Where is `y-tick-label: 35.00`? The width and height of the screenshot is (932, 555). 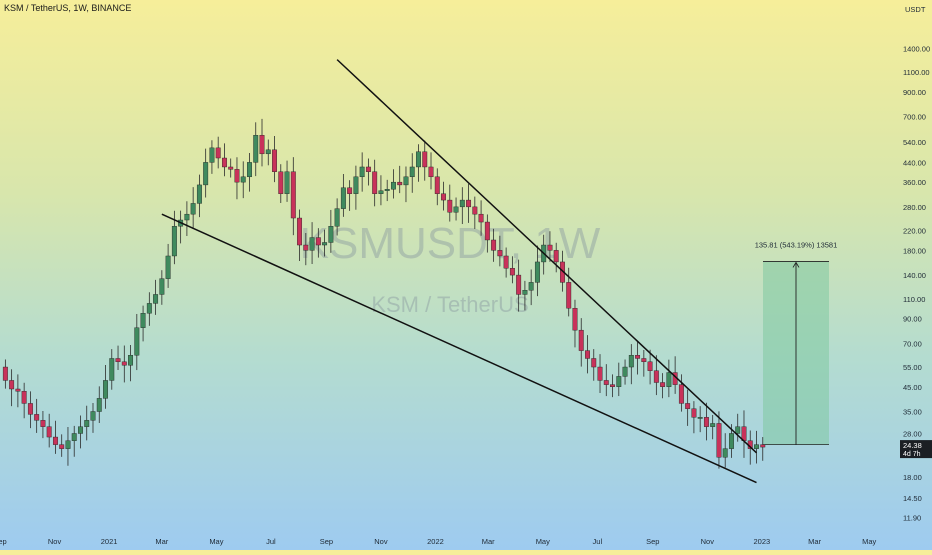 y-tick-label: 35.00 is located at coordinates (912, 412).